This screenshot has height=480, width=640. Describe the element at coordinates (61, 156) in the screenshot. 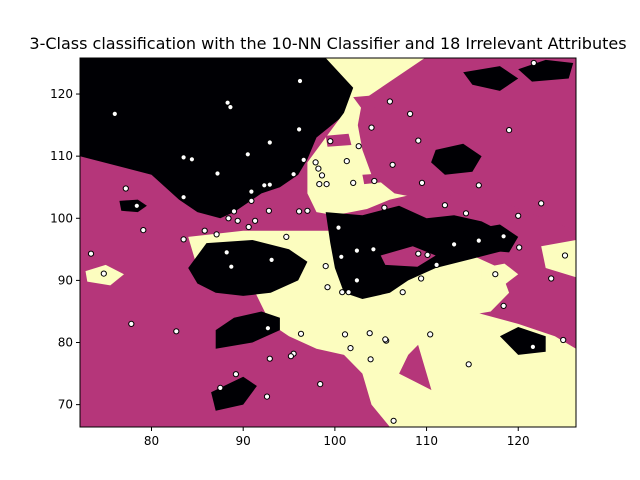

I see `y-tick-label-4: 110` at that location.